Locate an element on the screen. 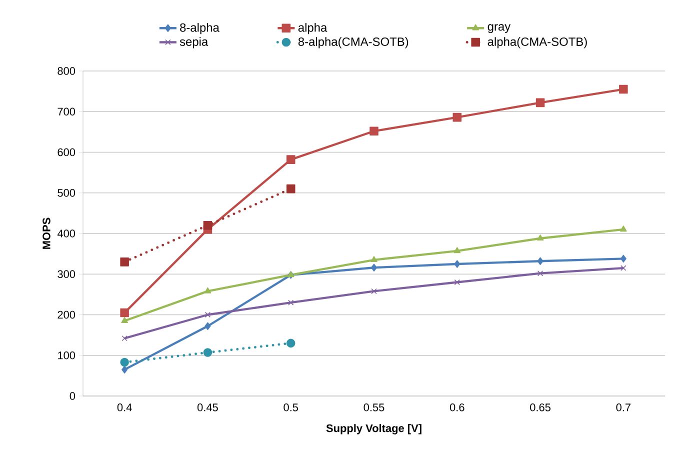  legend-label: alpha is located at coordinates (313, 28).